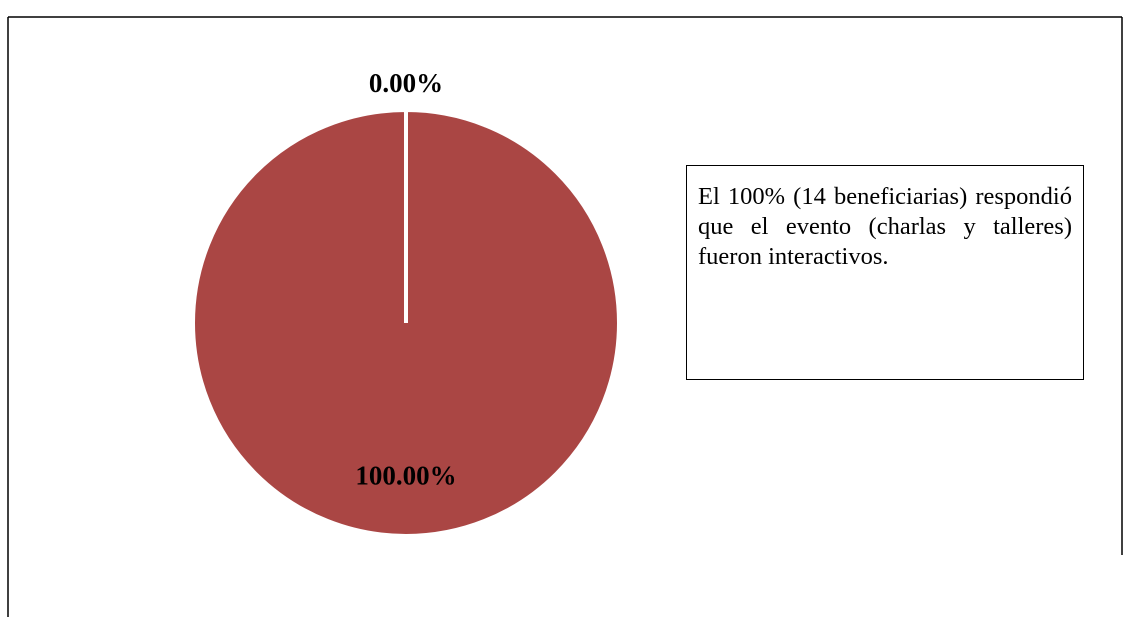 Image resolution: width=1131 pixels, height=617 pixels. Describe the element at coordinates (405, 476) in the screenshot. I see `data-label: 100.00%` at that location.